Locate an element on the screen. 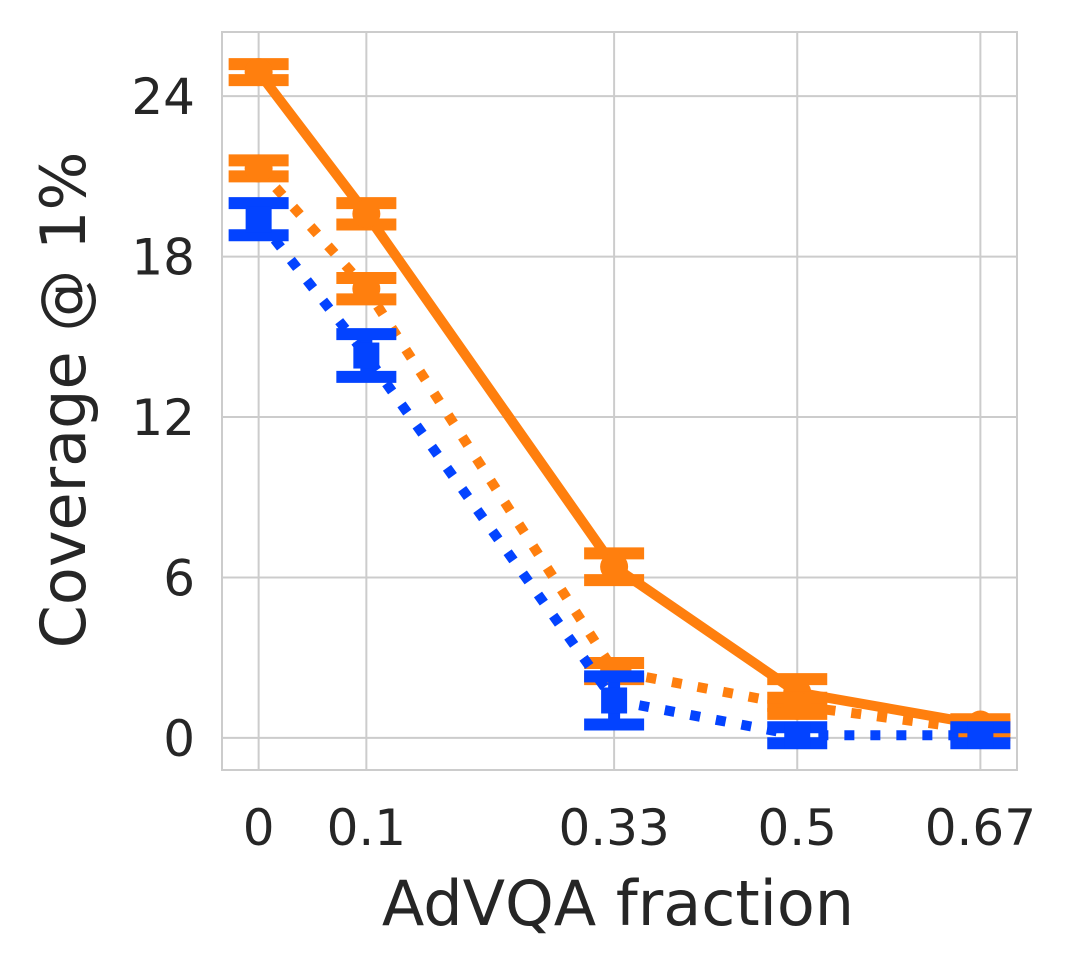 Image resolution: width=1080 pixels, height=972 pixels. x-tick-label: 0.33 is located at coordinates (613, 828).